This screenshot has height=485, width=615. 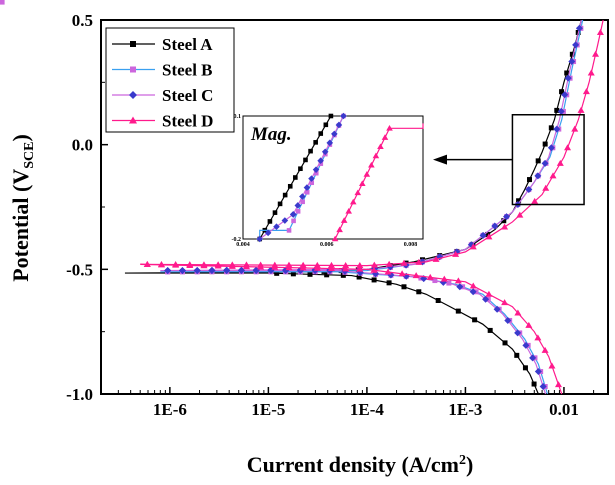 I want to click on inset-x-tick-label: 0.004, so click(x=243, y=245).